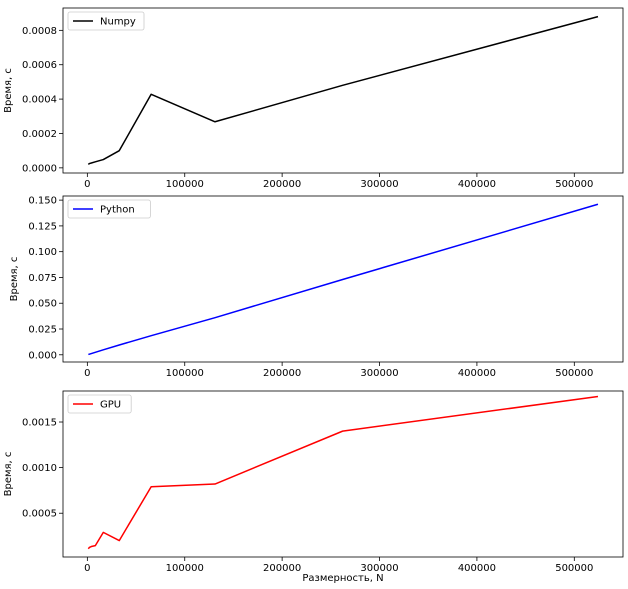  I want to click on y-tick-label: 0.0005, so click(39, 514).